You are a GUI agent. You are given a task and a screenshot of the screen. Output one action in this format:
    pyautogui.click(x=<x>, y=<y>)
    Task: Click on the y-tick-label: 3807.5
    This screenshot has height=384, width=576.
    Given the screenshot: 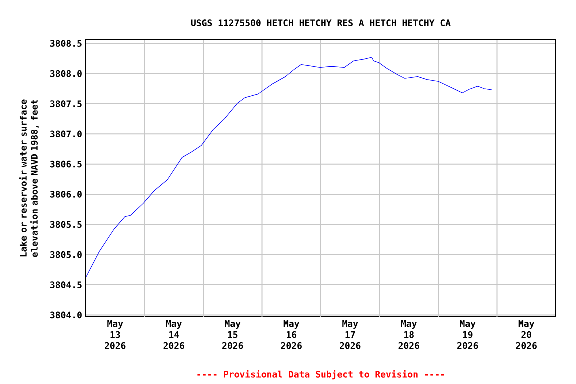 What is the action you would take?
    pyautogui.click(x=66, y=104)
    